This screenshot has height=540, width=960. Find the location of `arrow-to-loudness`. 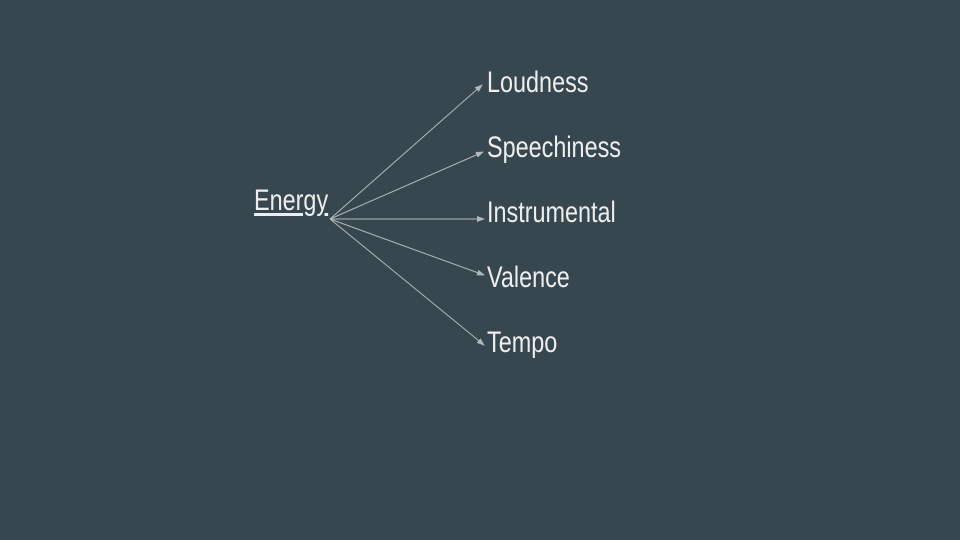

arrow-to-loudness is located at coordinates (406, 152).